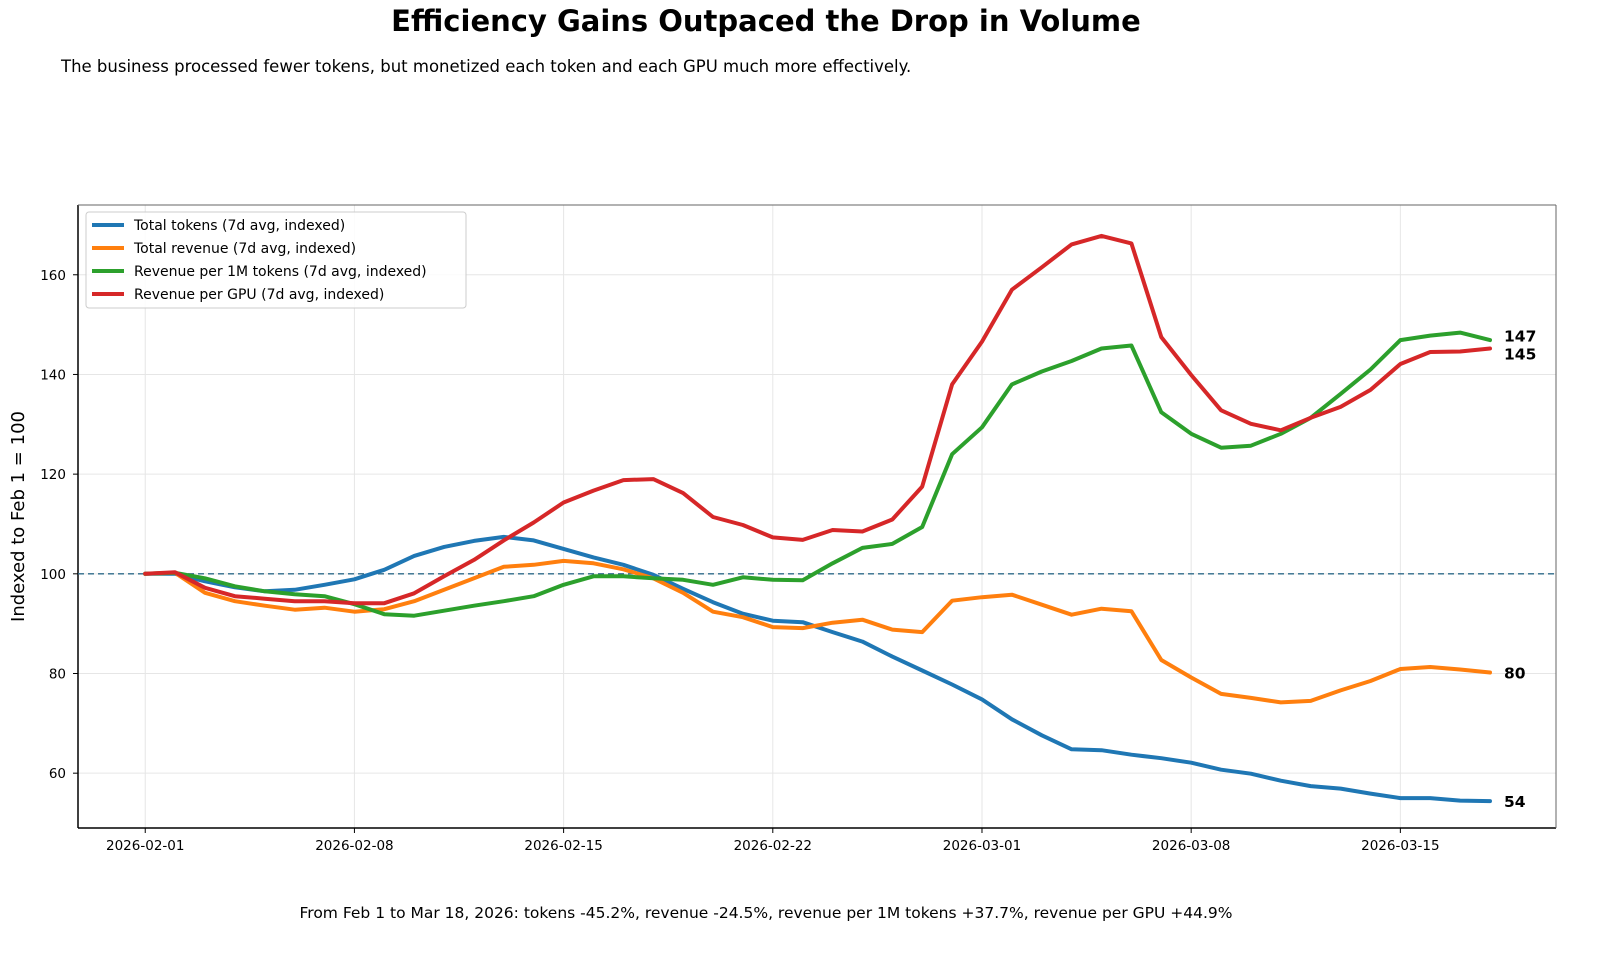 The image size is (1600, 954). What do you see at coordinates (244, 249) in the screenshot?
I see `legend-entry: Total revenue (7d avg, indexed)` at bounding box center [244, 249].